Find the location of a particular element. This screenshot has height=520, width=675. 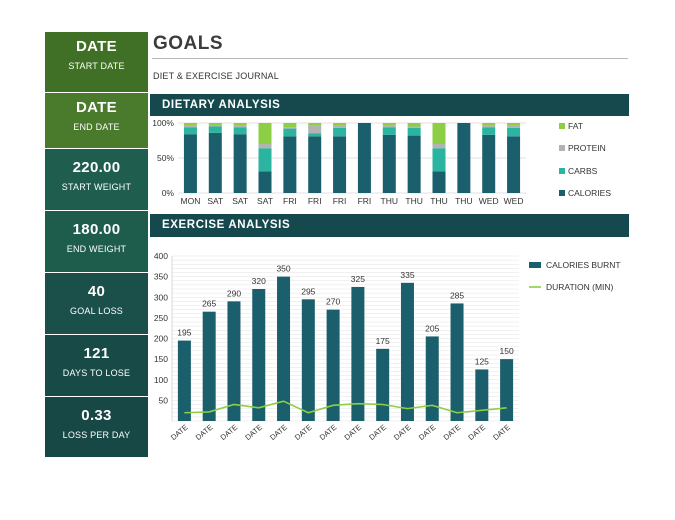

stat-days-to-lose: 121 DAYS TO LOSE is located at coordinates (96, 366).